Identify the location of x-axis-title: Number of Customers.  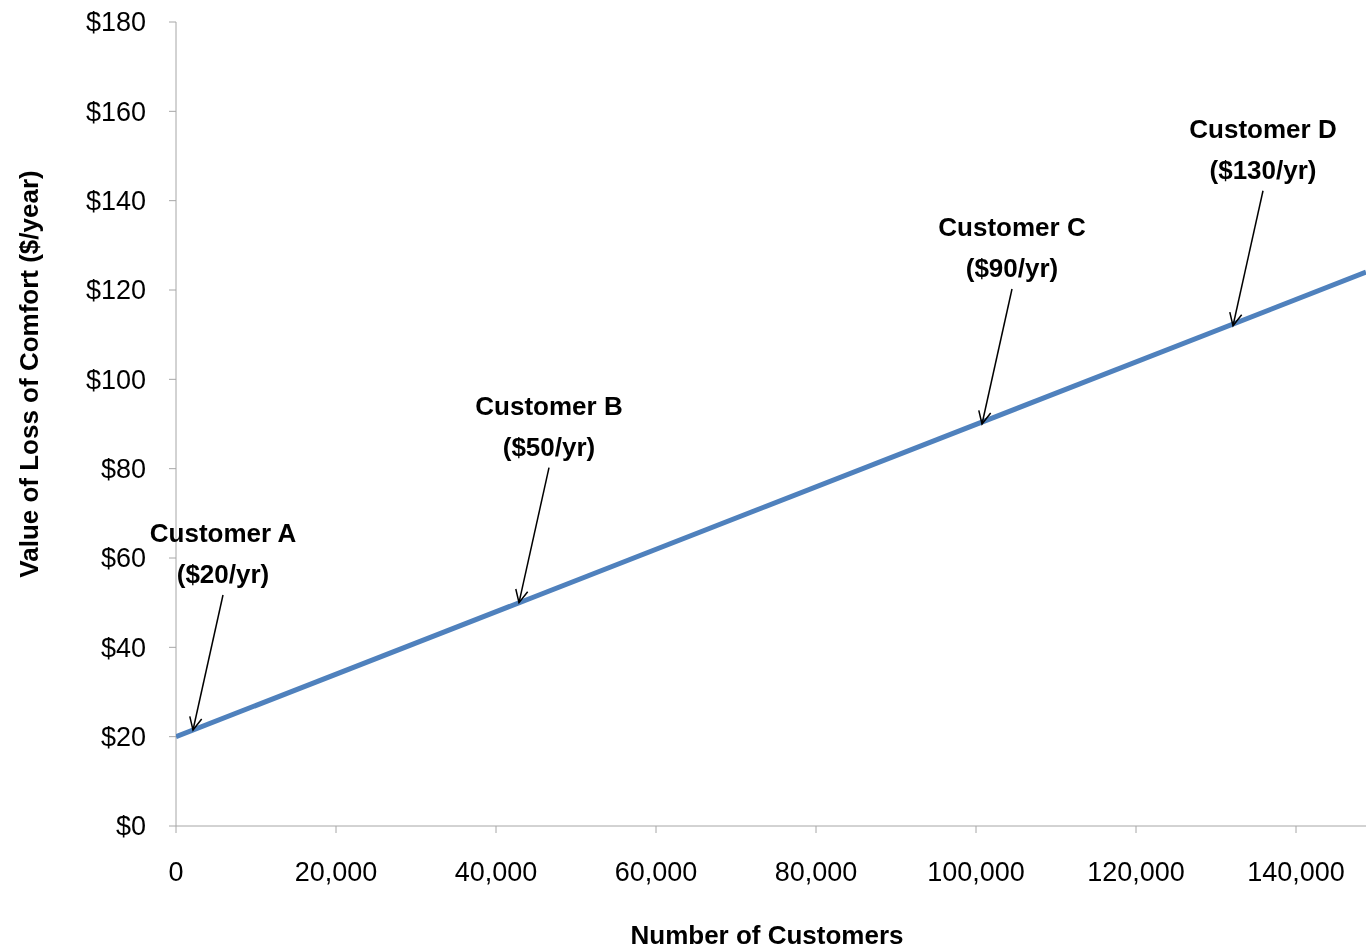
(767, 934).